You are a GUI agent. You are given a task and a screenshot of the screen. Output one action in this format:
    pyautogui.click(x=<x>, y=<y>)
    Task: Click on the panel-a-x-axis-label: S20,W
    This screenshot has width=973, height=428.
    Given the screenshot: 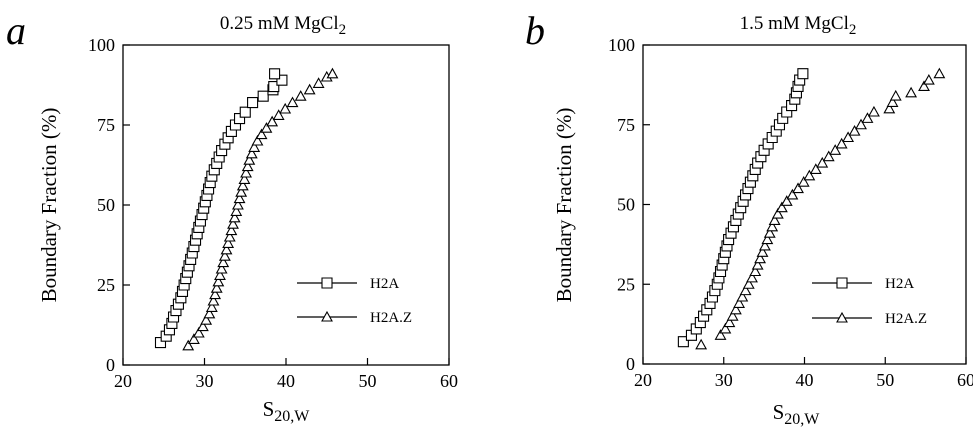 What is the action you would take?
    pyautogui.click(x=287, y=411)
    